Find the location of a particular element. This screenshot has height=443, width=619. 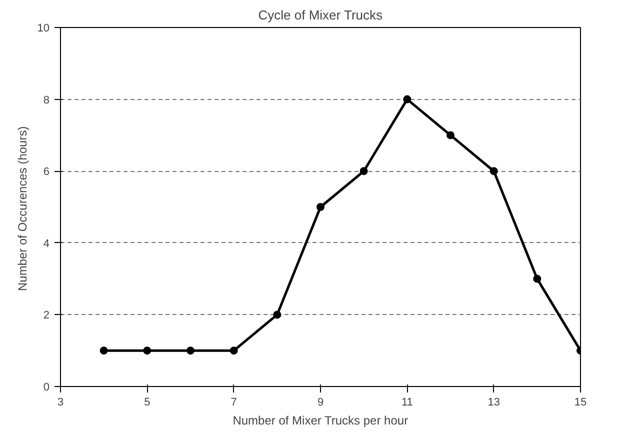

y-tick-label: 8 is located at coordinates (46, 100).